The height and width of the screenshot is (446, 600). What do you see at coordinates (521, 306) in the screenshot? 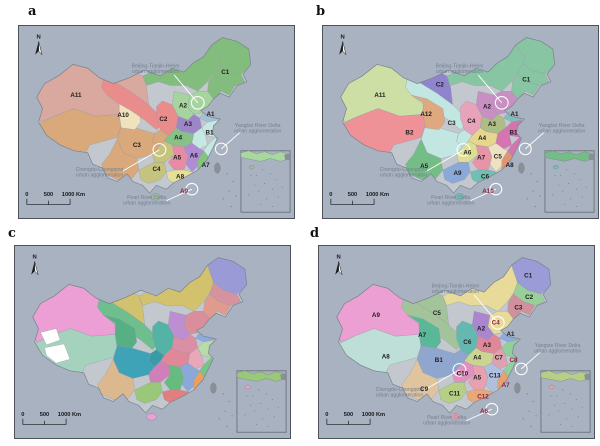
I see `region-d-C3` at bounding box center [521, 306].